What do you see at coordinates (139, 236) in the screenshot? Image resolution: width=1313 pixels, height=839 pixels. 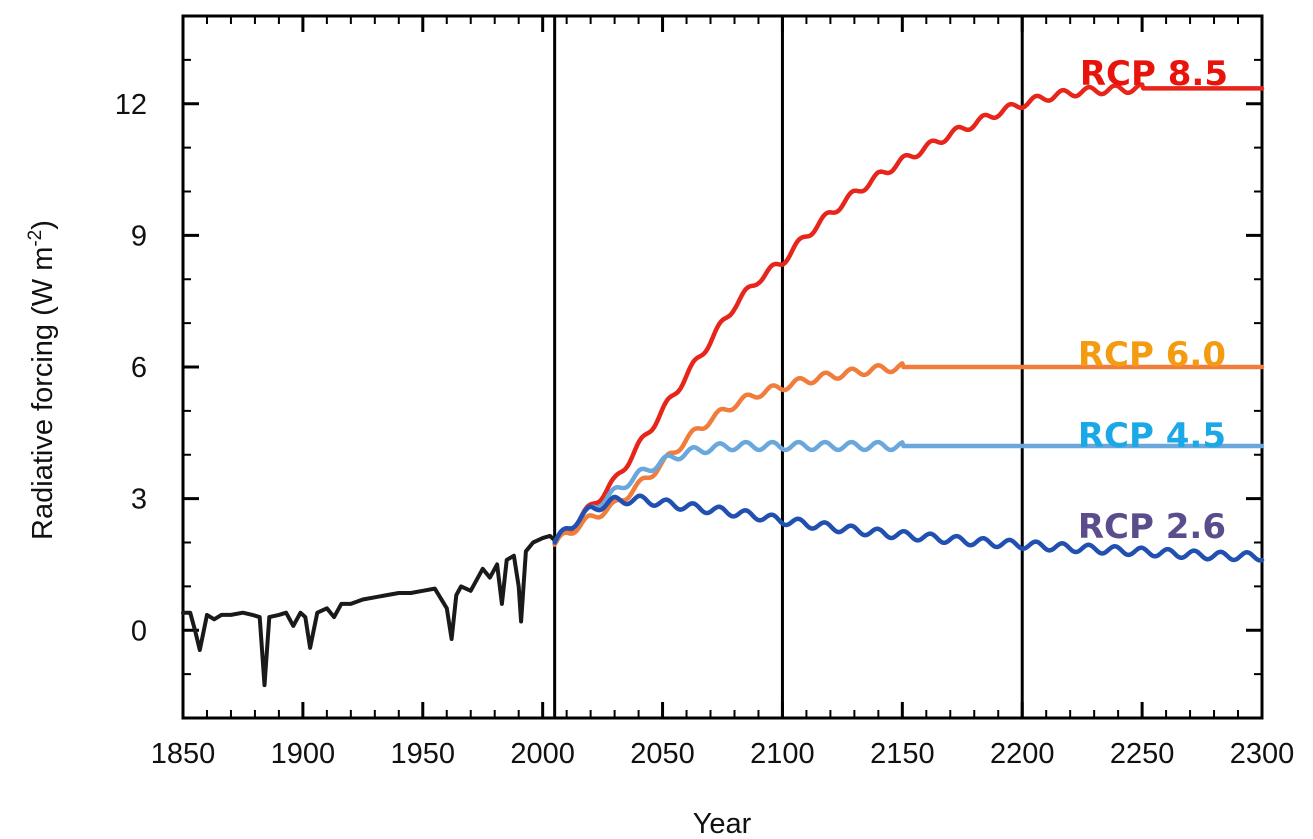 I see `y-tick-label: 9` at bounding box center [139, 236].